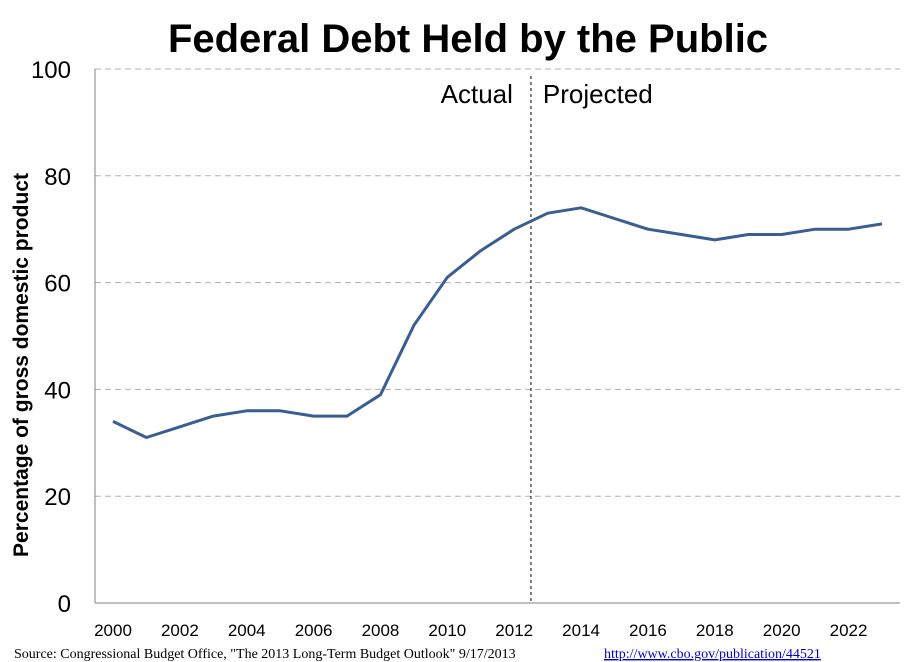 This screenshot has width=911, height=662. What do you see at coordinates (581, 630) in the screenshot?
I see `x-tick-label: 2014` at bounding box center [581, 630].